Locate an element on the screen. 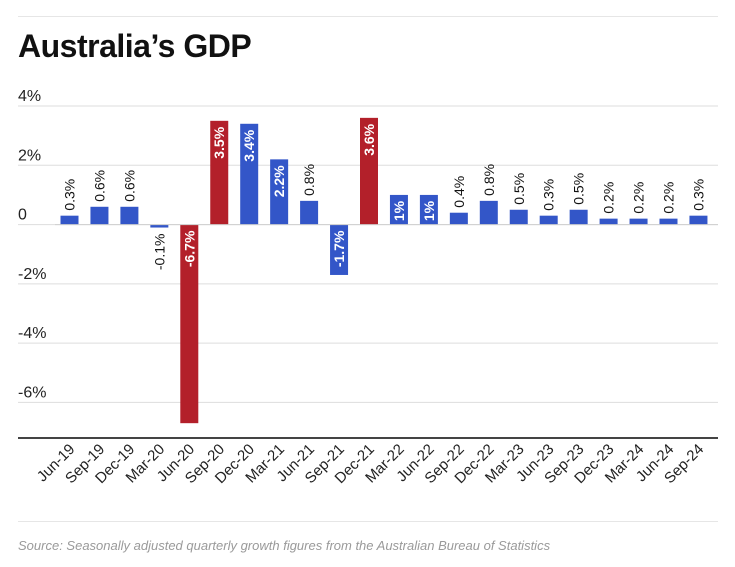  bar-value-label: 2.2% is located at coordinates (279, 181).